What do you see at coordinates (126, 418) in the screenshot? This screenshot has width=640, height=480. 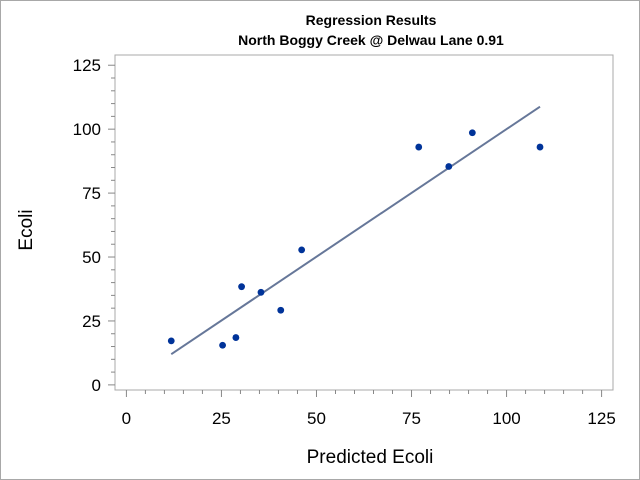 I see `x-tick-label: 0` at bounding box center [126, 418].